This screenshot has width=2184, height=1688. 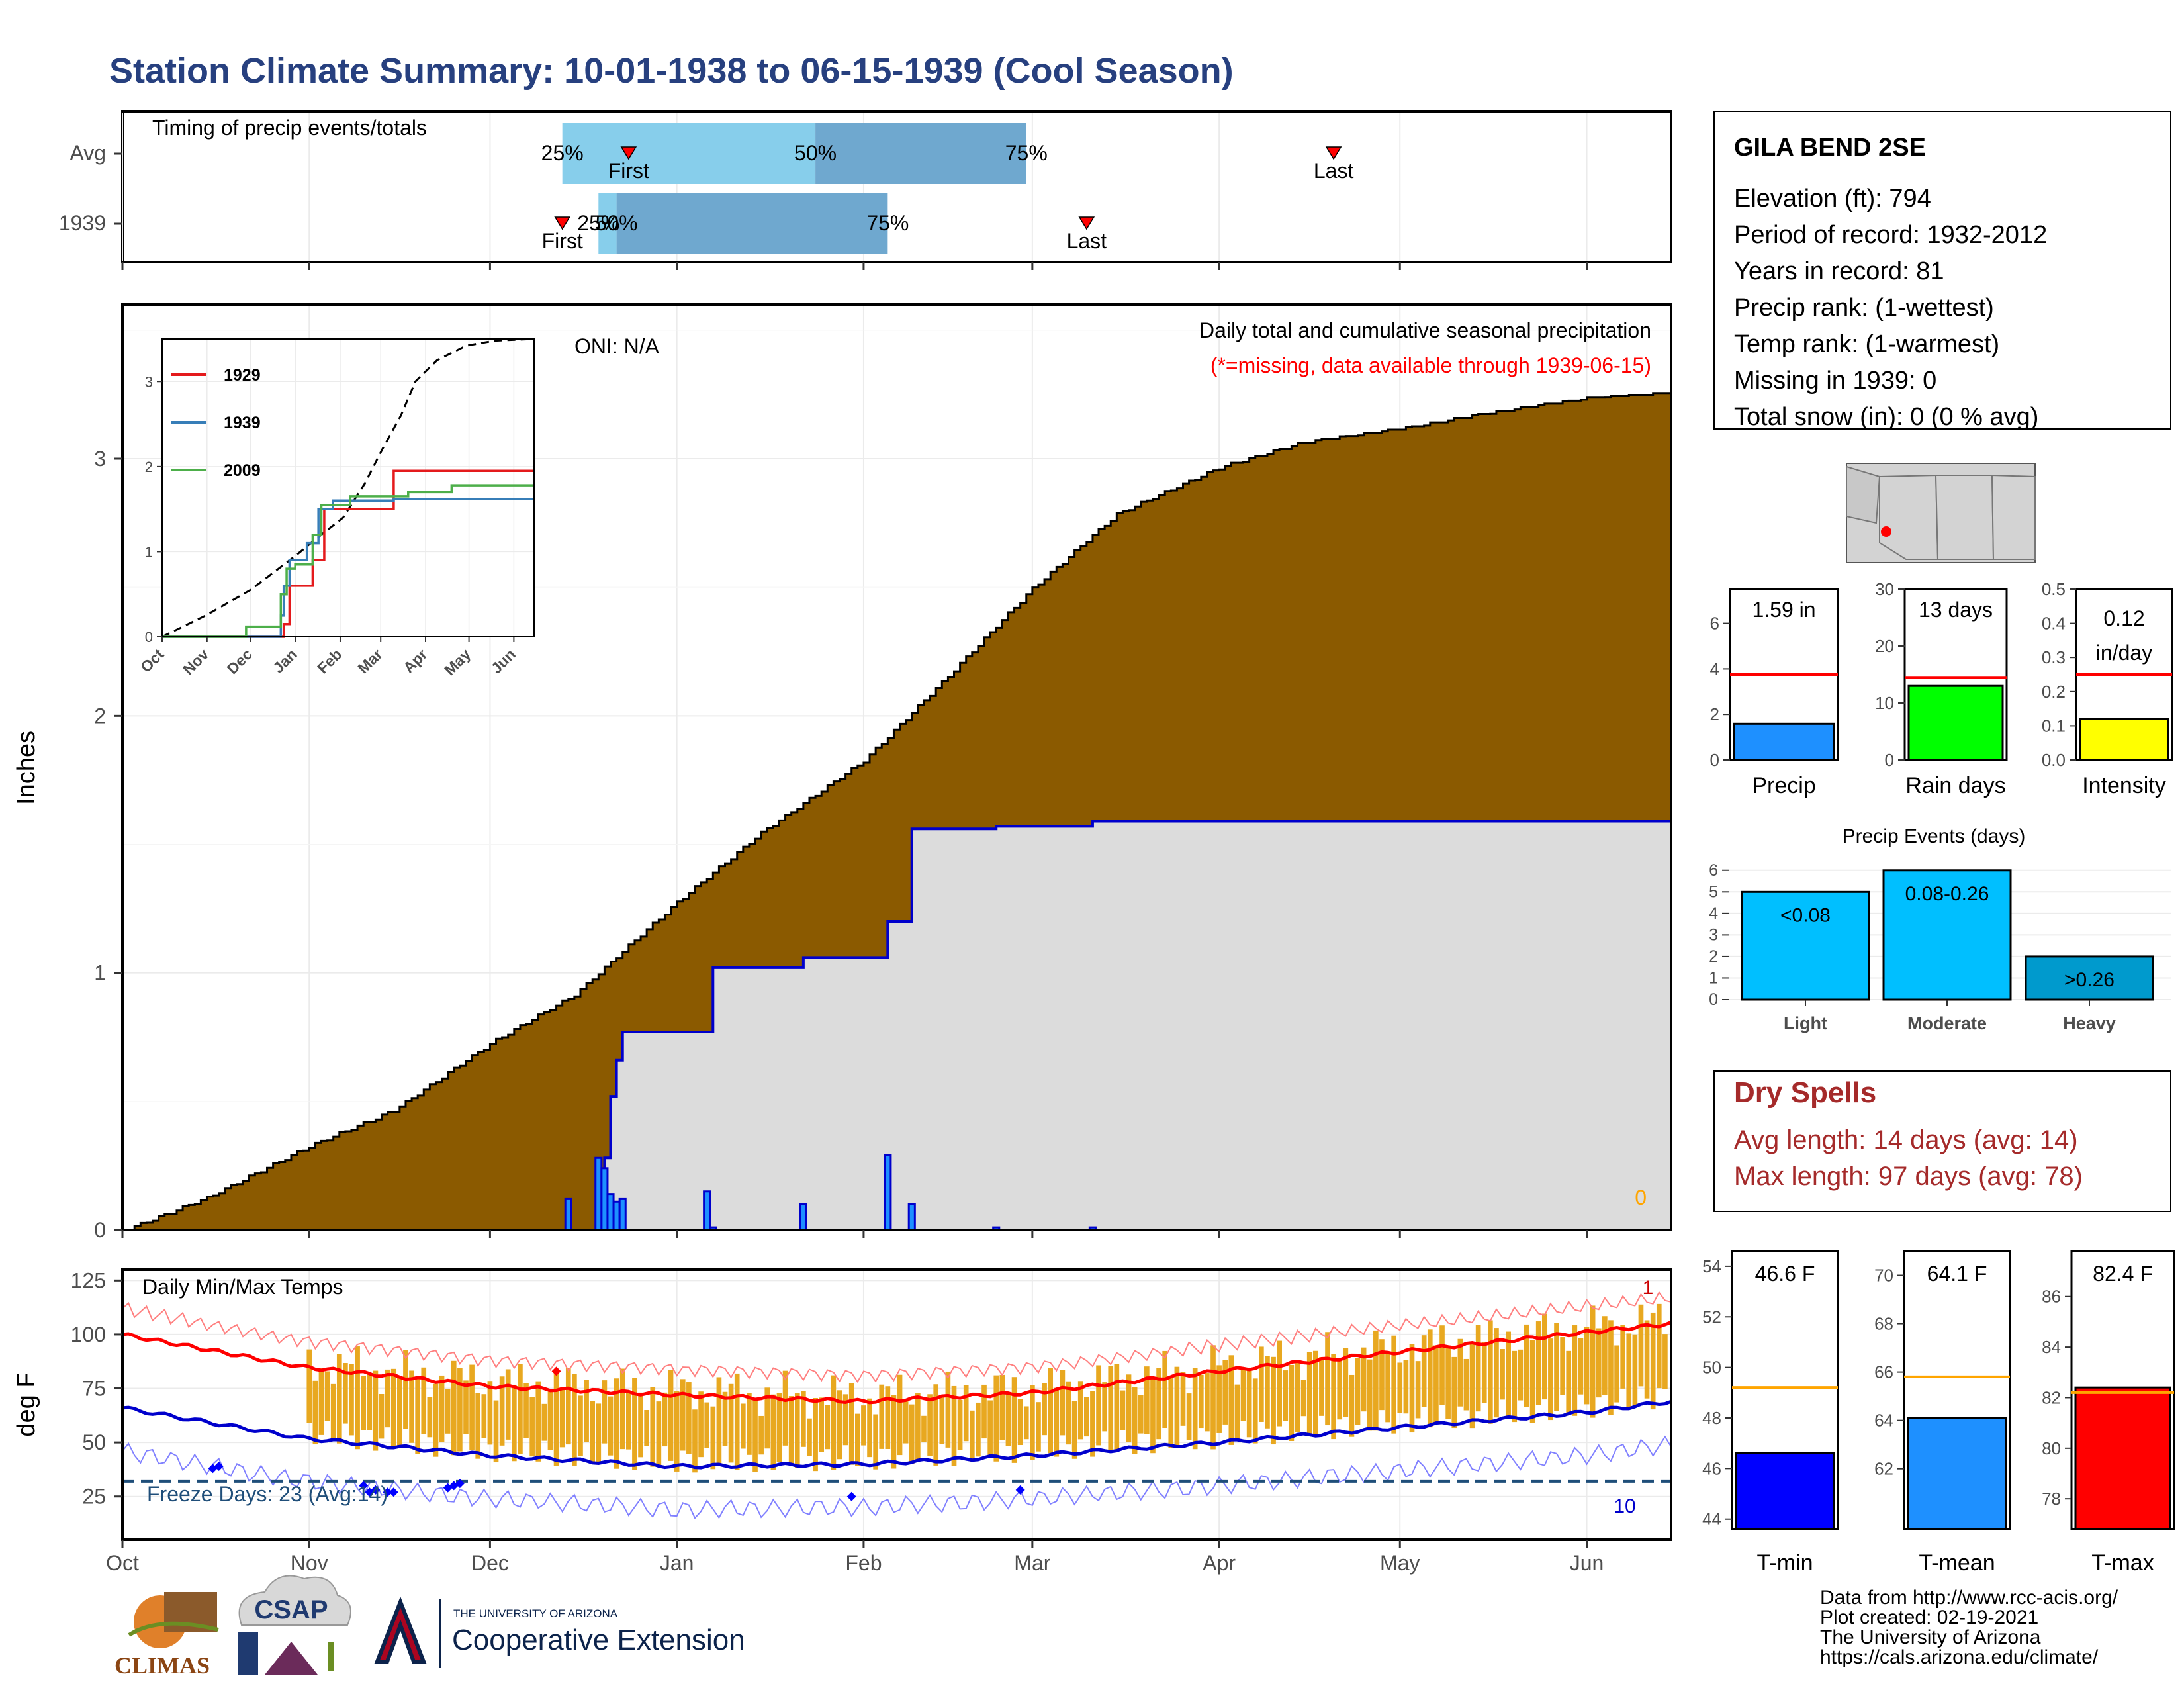 I want to click on footer-data-source: Data from http://www.rcc-acis.org/, so click(x=1969, y=1598).